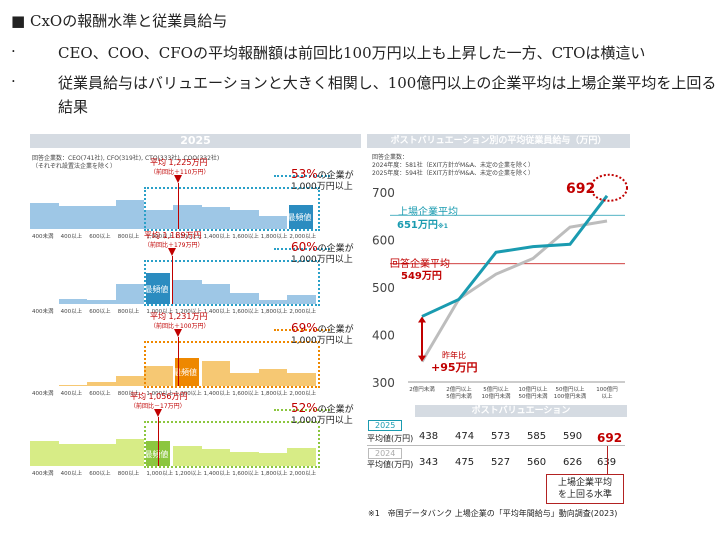  What do you see at coordinates (573, 436) in the screenshot?
I see `table-cell: 590` at bounding box center [573, 436].